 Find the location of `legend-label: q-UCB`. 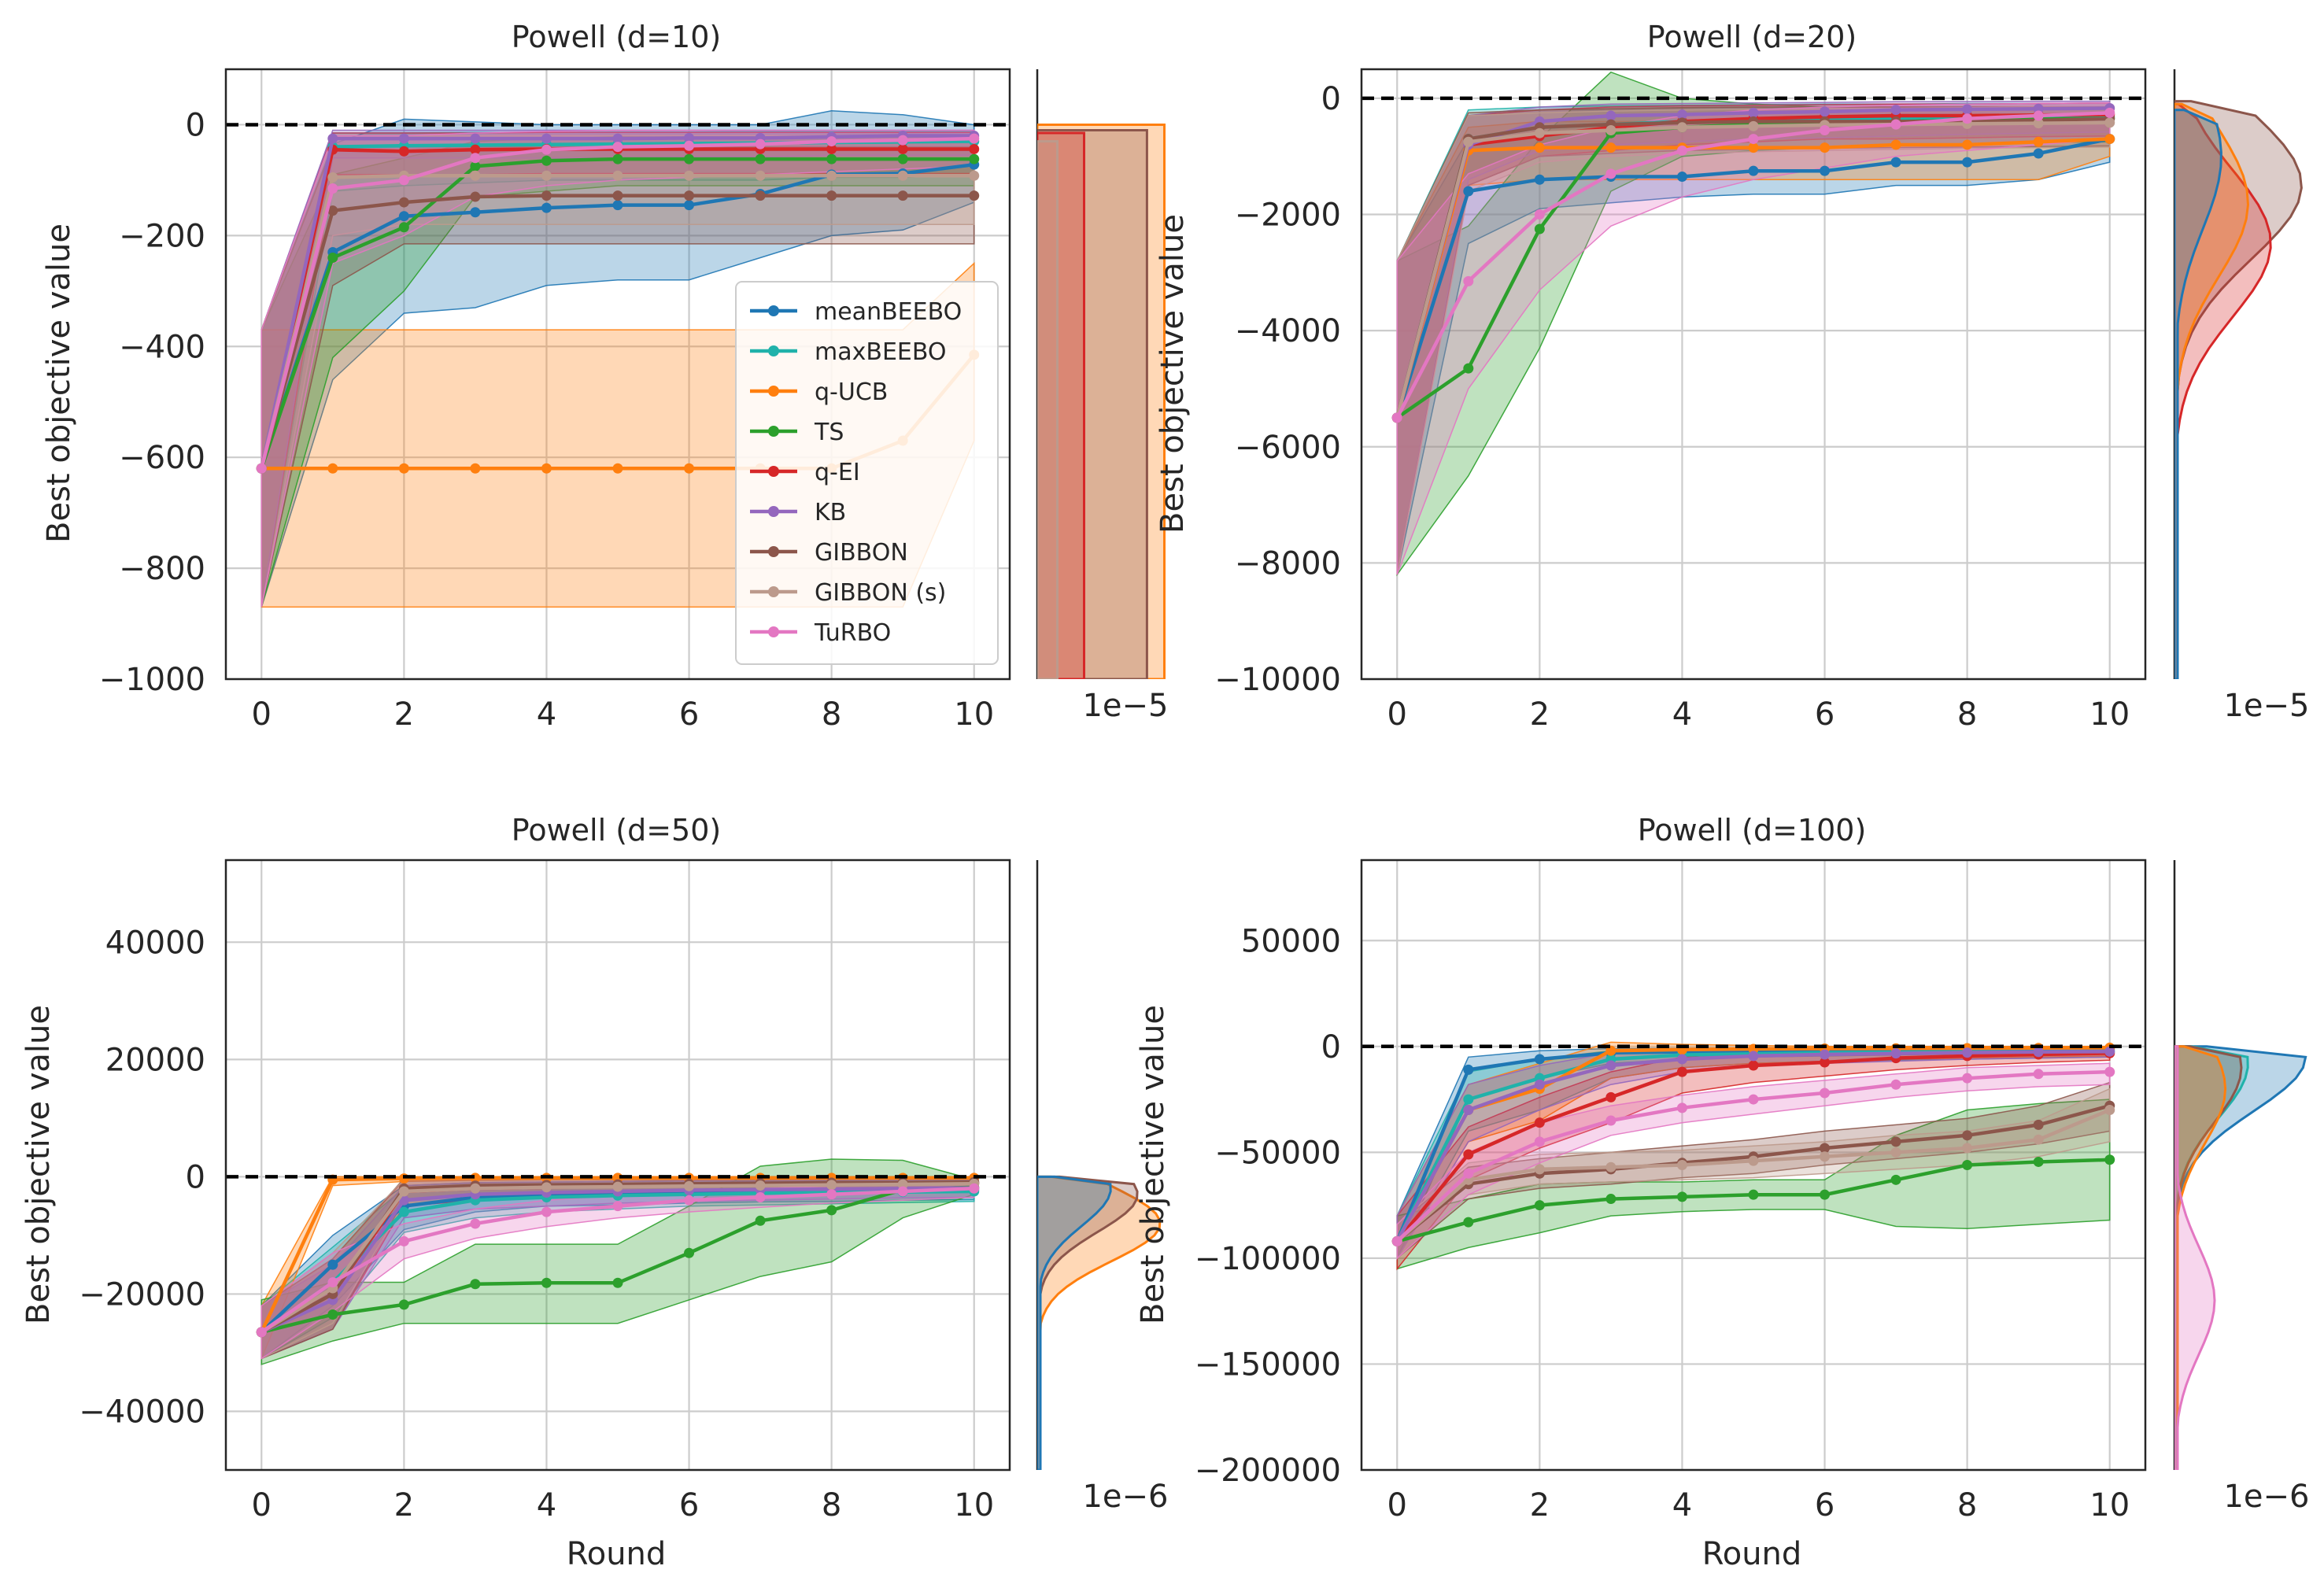

legend-label: q-UCB is located at coordinates (851, 392).